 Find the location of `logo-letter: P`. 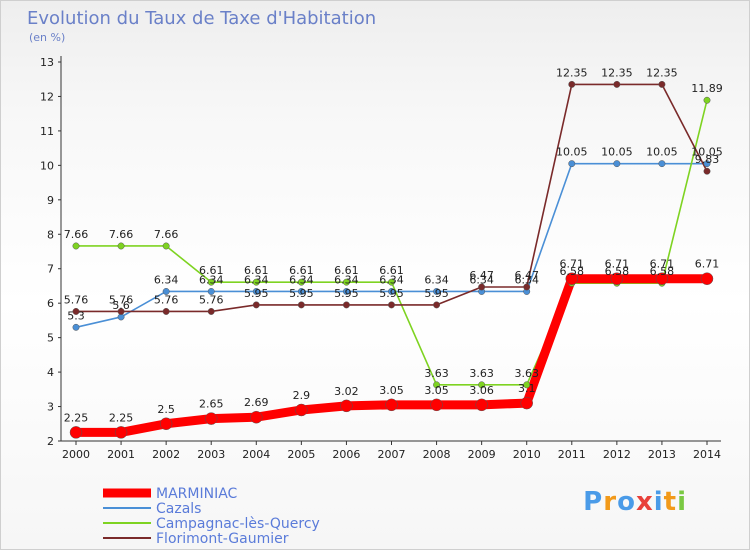

logo-letter: P is located at coordinates (593, 502).